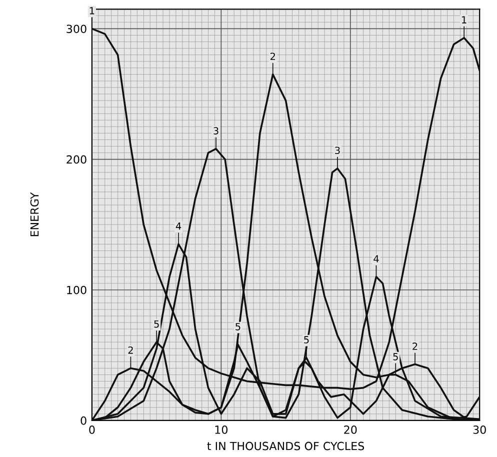  What do you see at coordinates (350, 429) in the screenshot?
I see `x-tick-label: 20` at bounding box center [350, 429].